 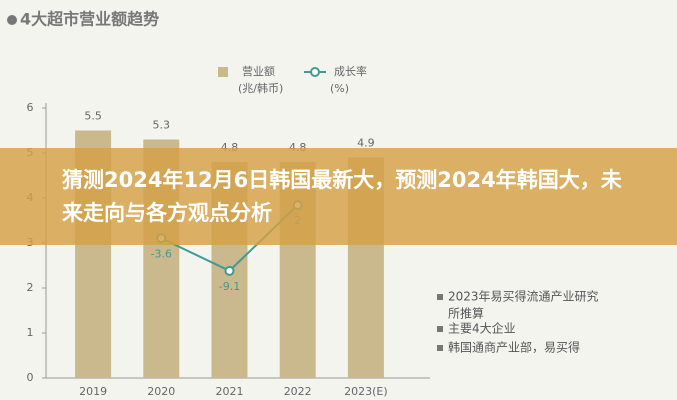 I want to click on x-tick-label: 2021, so click(x=230, y=391).